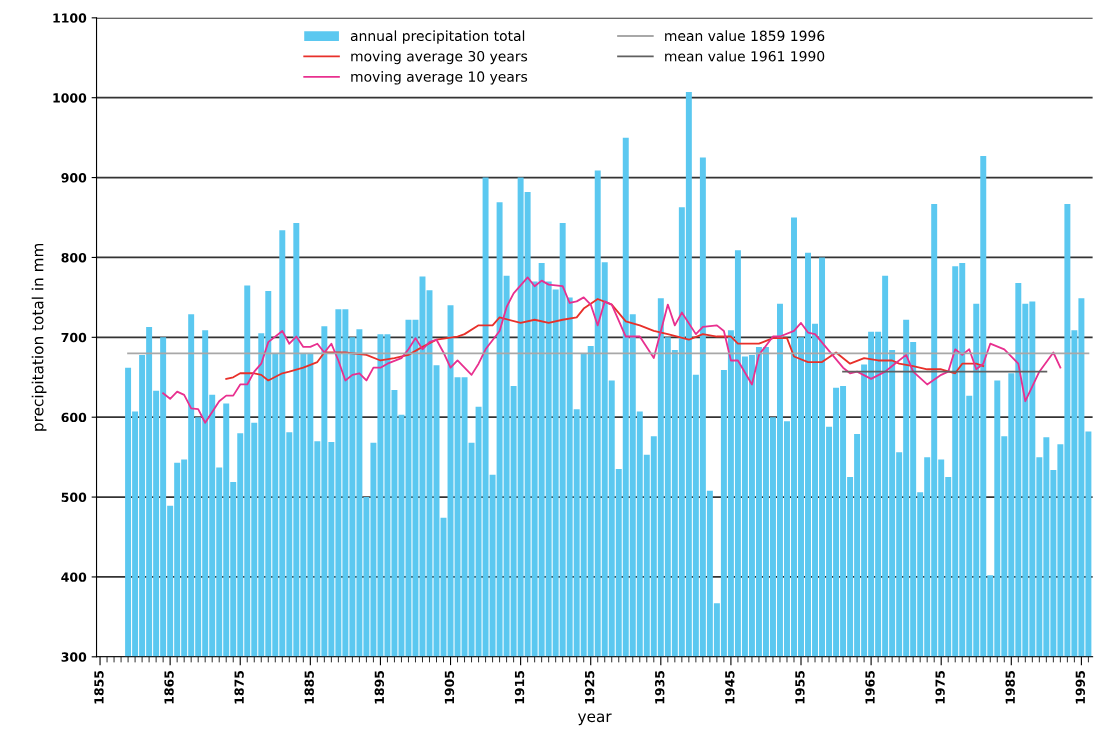 The width and height of the screenshot is (1097, 743). What do you see at coordinates (589, 687) in the screenshot?
I see `x-tick-label: 1925` at bounding box center [589, 687].